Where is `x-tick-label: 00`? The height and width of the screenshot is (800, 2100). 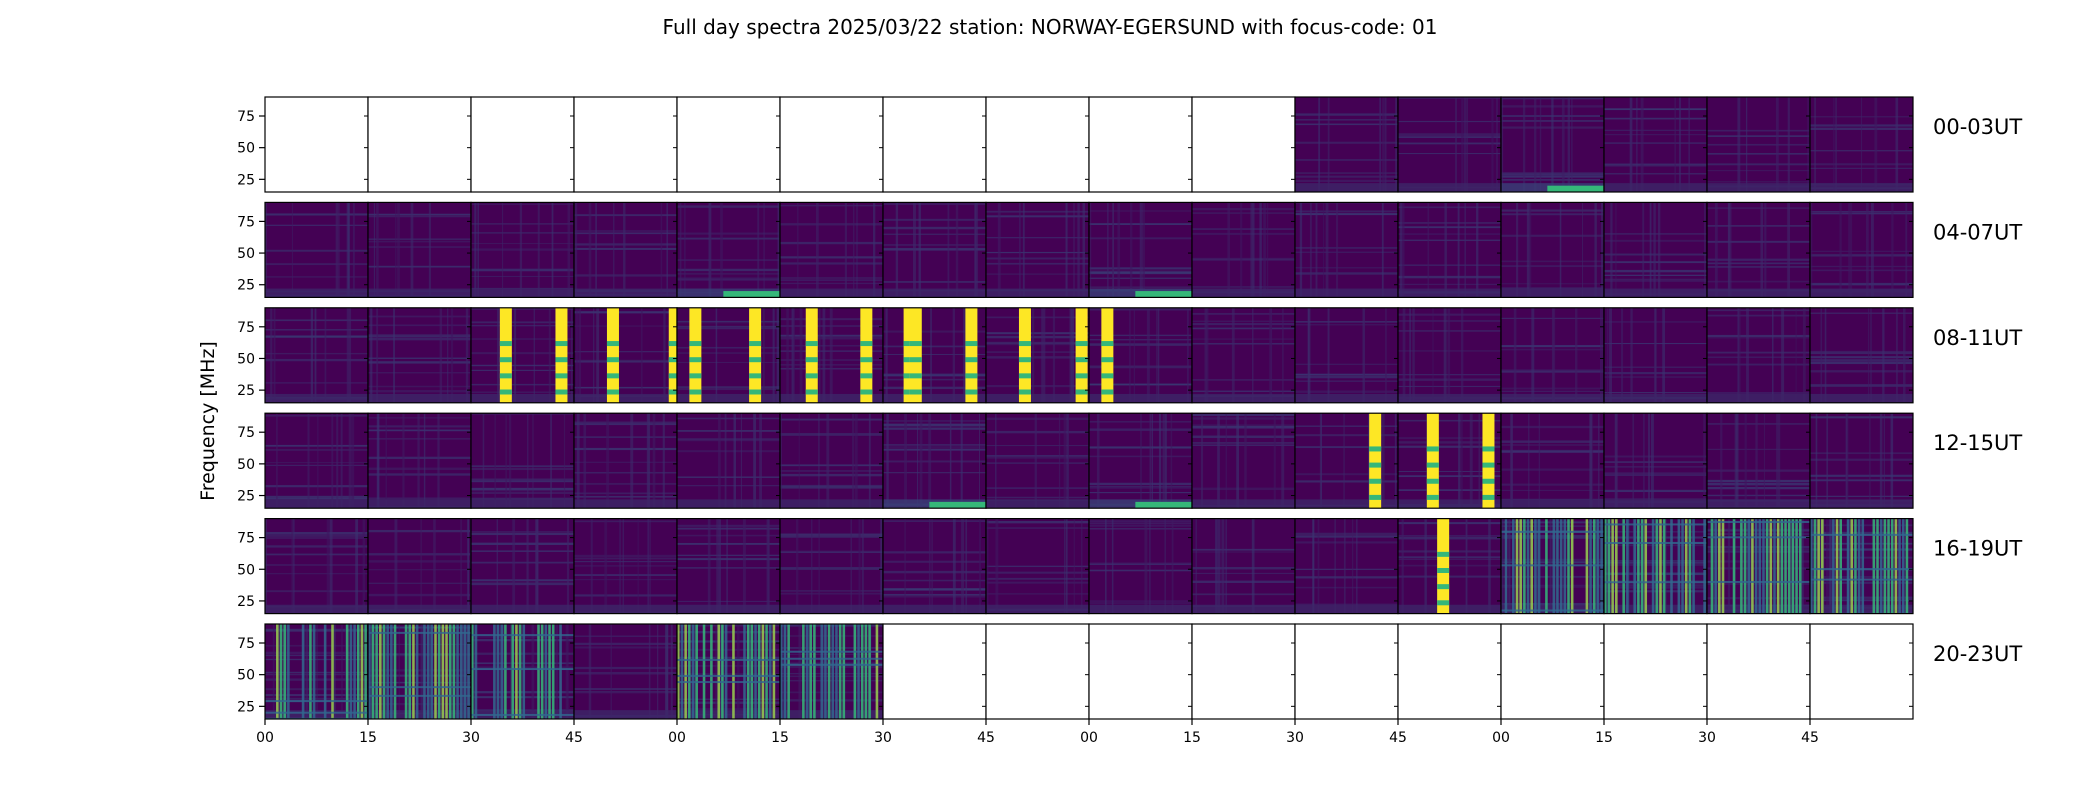 x-tick-label: 00 is located at coordinates (1501, 738).